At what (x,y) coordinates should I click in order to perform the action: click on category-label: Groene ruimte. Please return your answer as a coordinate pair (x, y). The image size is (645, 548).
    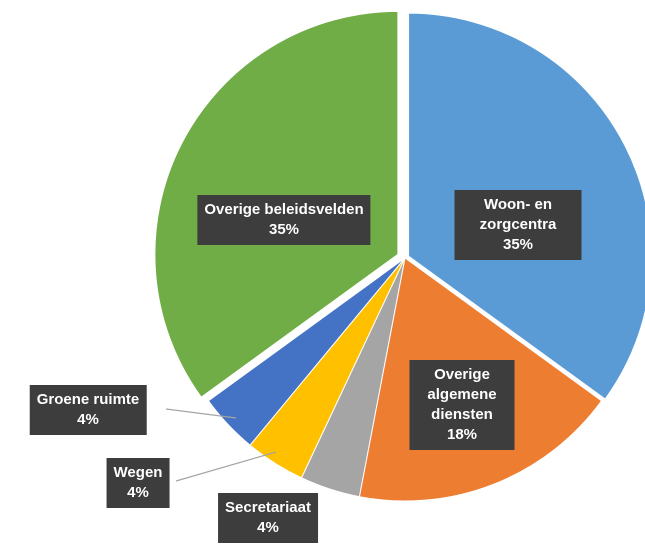
    Looking at the image, I should click on (88, 399).